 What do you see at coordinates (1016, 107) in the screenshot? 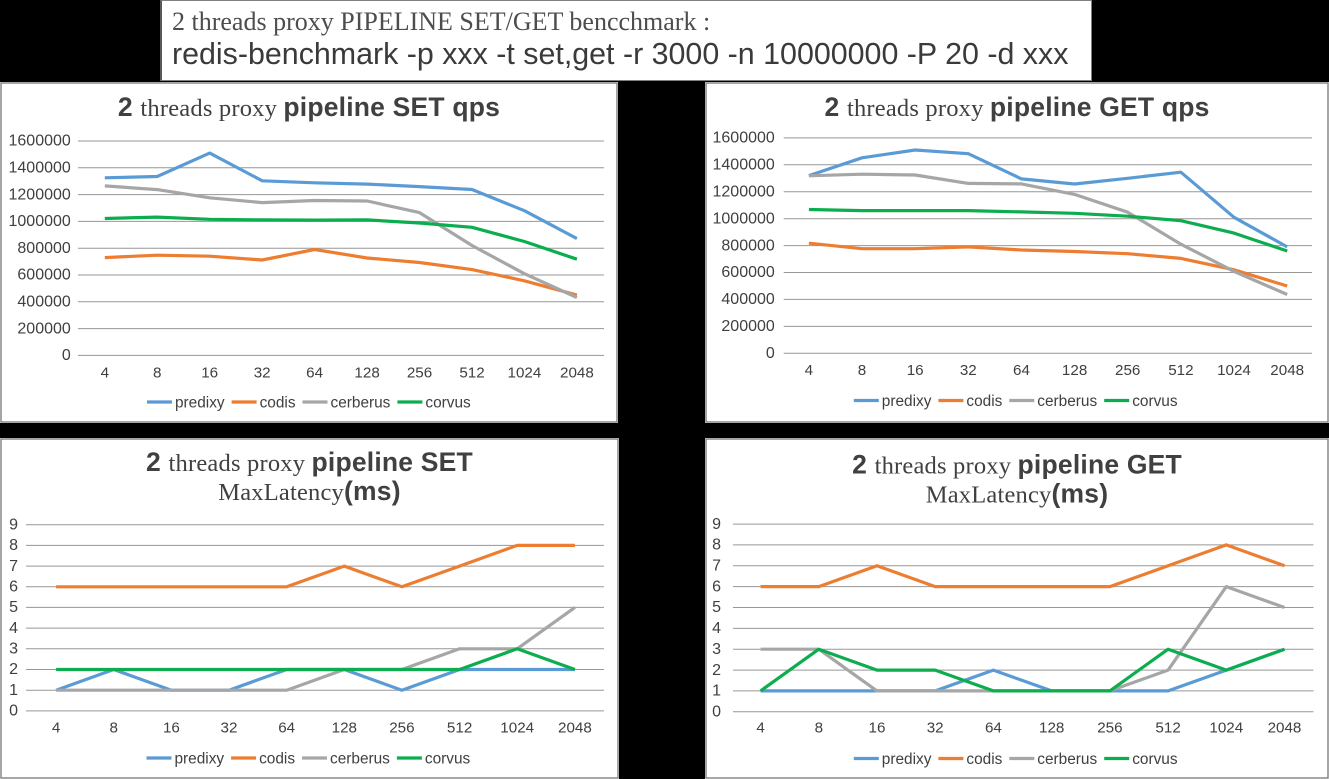
I see `svg-text:2 threads proxy pipeline GET q: 2 threads proxy pipeline GET qps` at bounding box center [1016, 107].